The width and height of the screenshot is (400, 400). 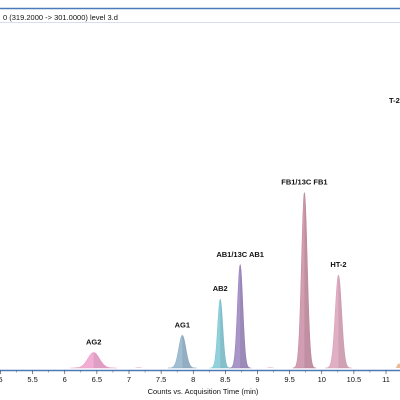 What do you see at coordinates (161, 379) in the screenshot?
I see `x-tick-label: 7.5` at bounding box center [161, 379].